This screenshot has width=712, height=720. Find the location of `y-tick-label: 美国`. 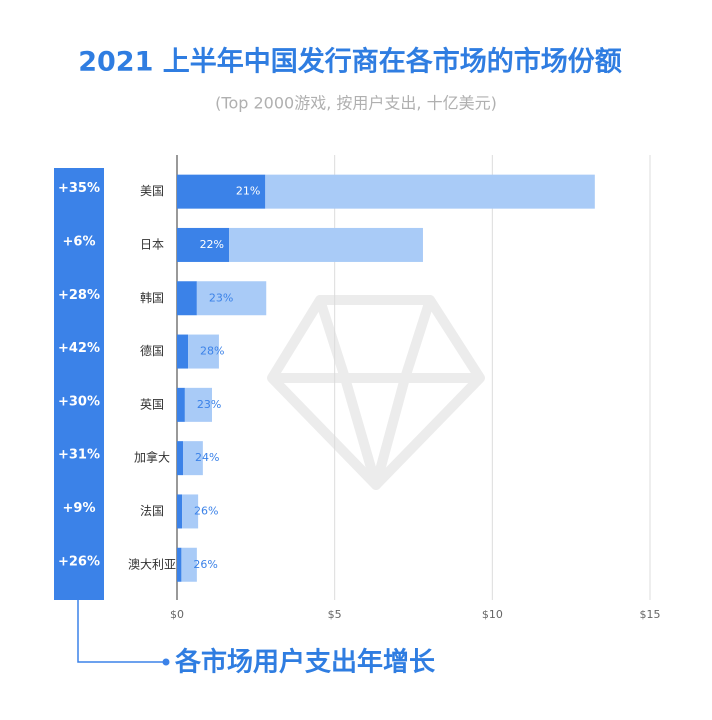

y-tick-label: 美国 is located at coordinates (152, 191).